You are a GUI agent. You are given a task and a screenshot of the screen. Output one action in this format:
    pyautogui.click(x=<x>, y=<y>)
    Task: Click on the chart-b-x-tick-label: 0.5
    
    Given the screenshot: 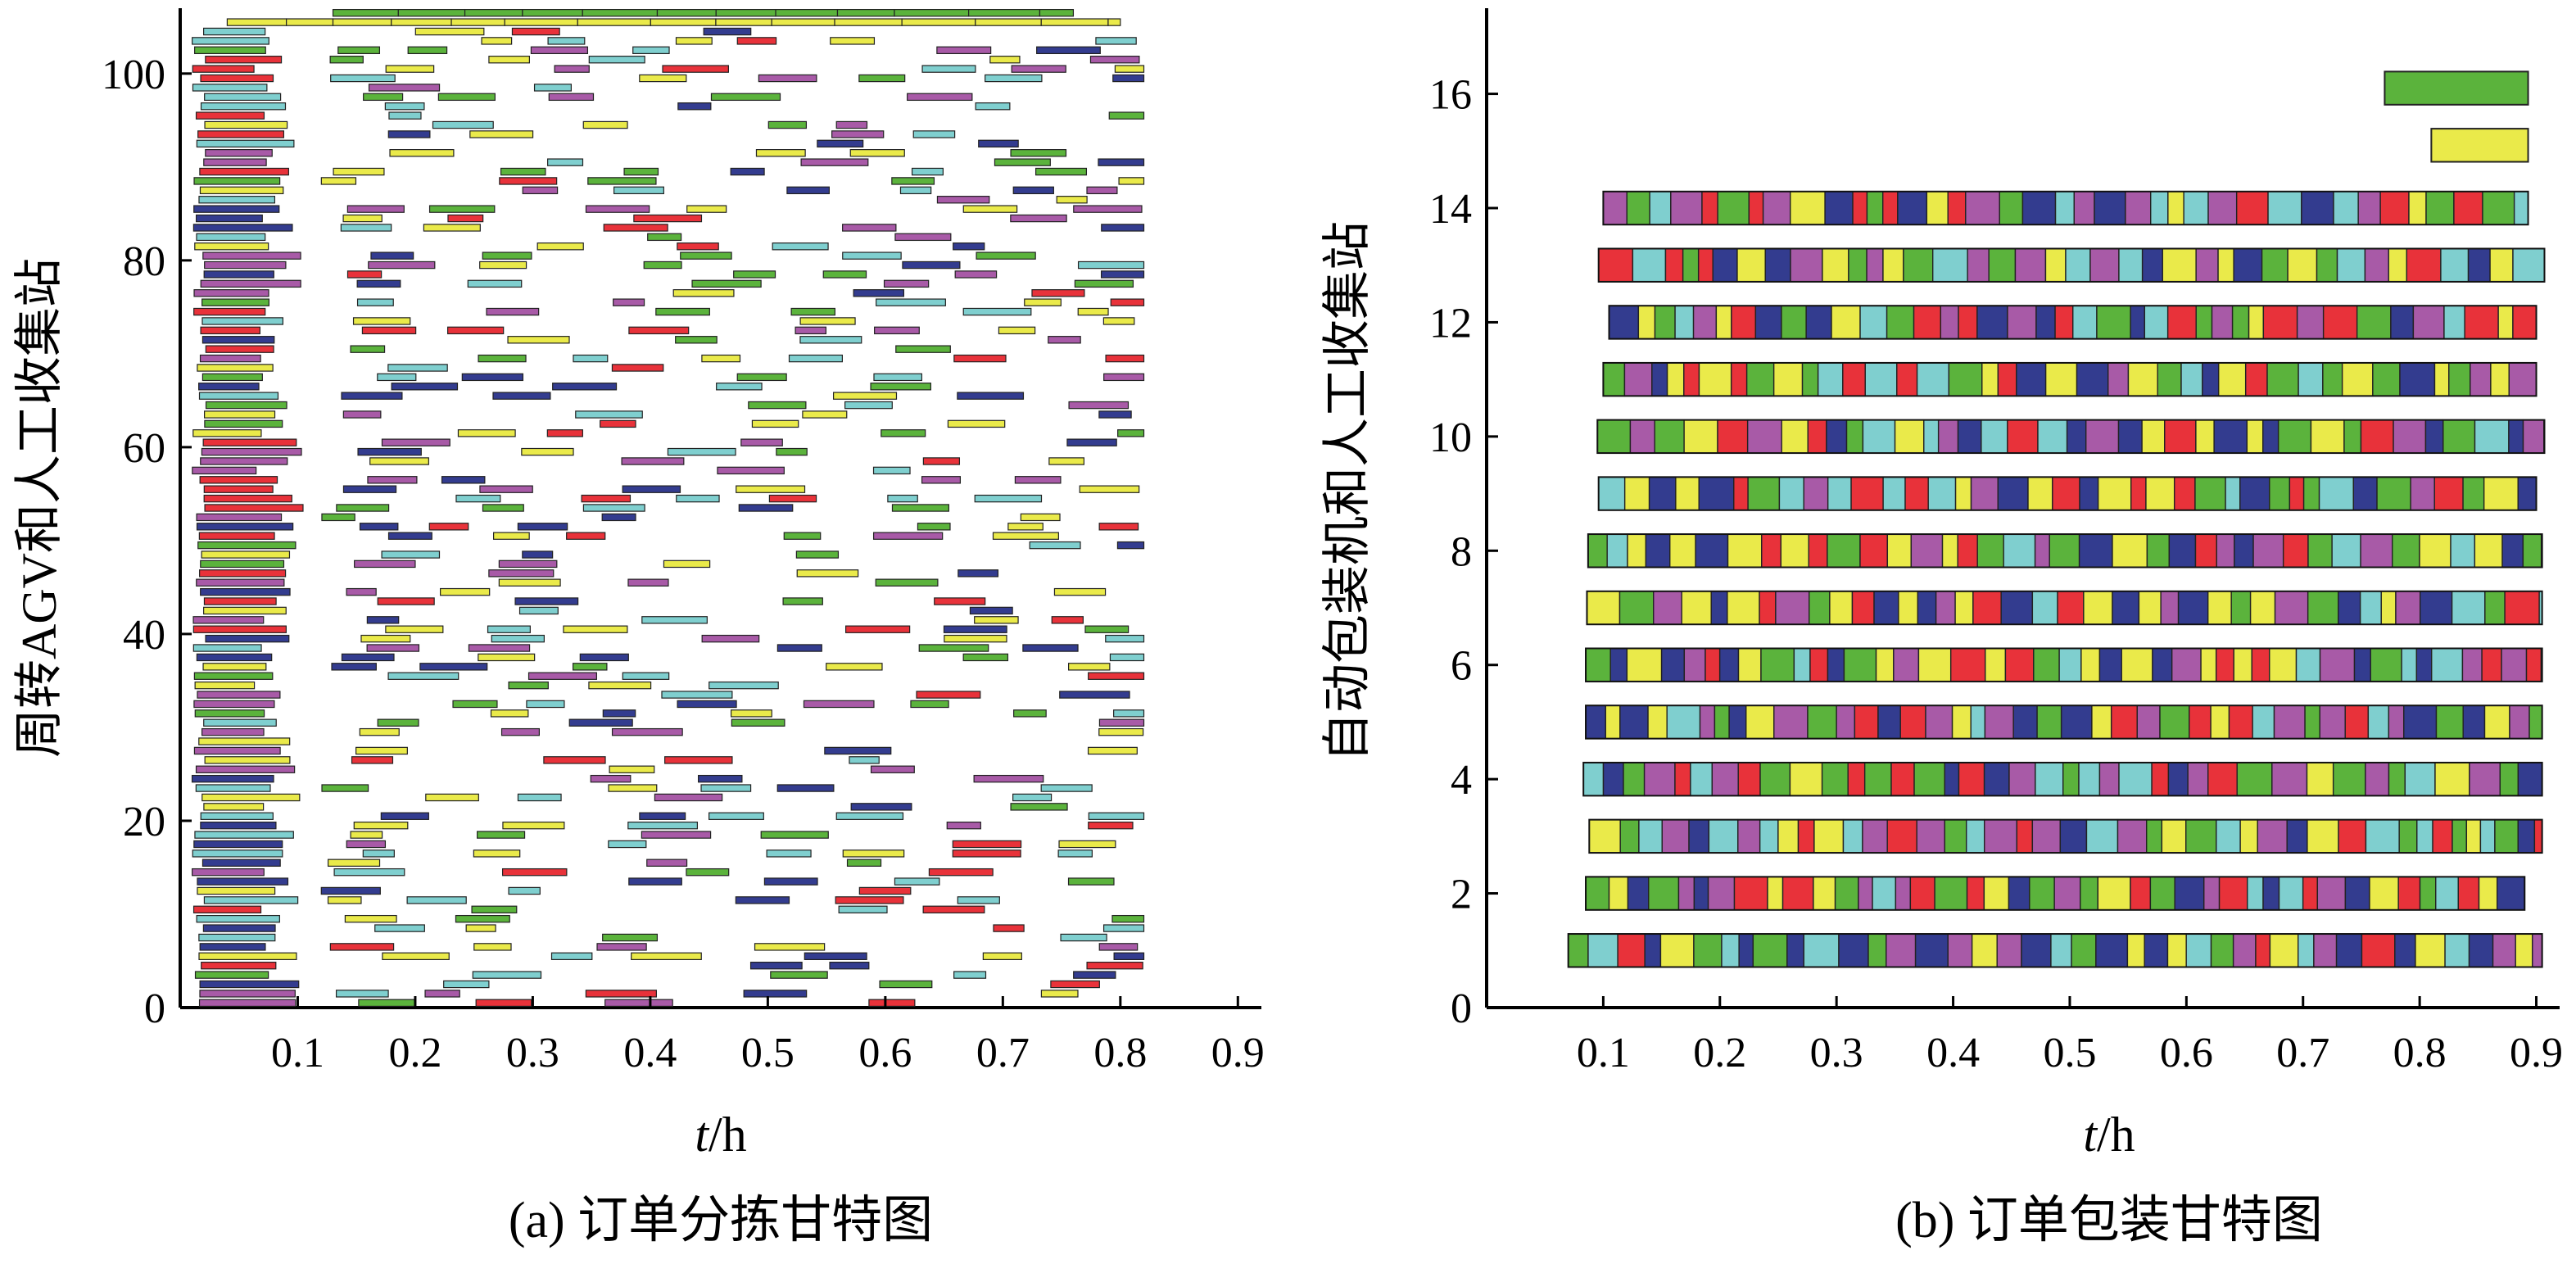 What is the action you would take?
    pyautogui.click(x=2069, y=1053)
    